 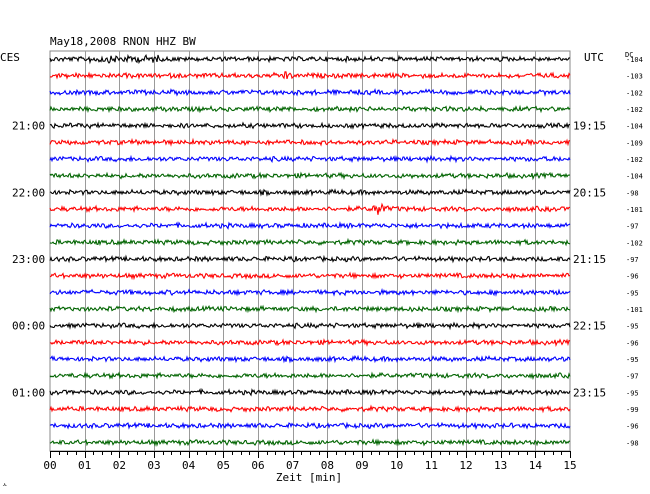 What do you see at coordinates (589, 126) in the screenshot?
I see `right-hour-label: 19:15` at bounding box center [589, 126].